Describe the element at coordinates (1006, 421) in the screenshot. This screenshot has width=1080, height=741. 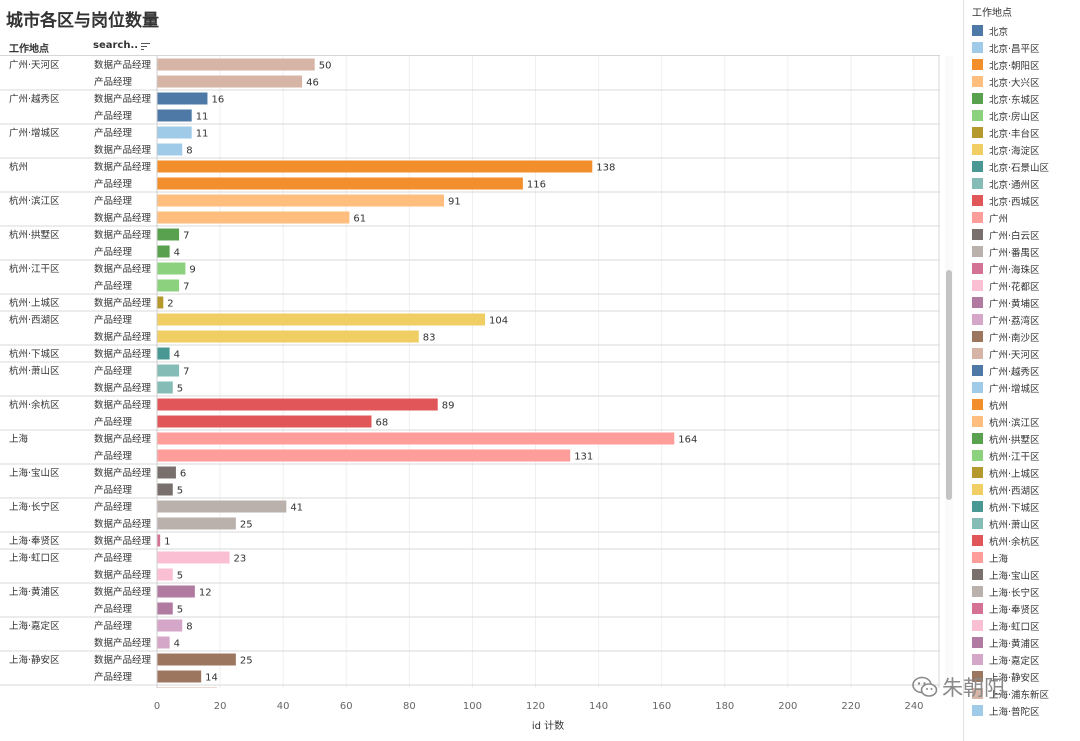
I see `legend-item: 杭州·滨江区` at that location.